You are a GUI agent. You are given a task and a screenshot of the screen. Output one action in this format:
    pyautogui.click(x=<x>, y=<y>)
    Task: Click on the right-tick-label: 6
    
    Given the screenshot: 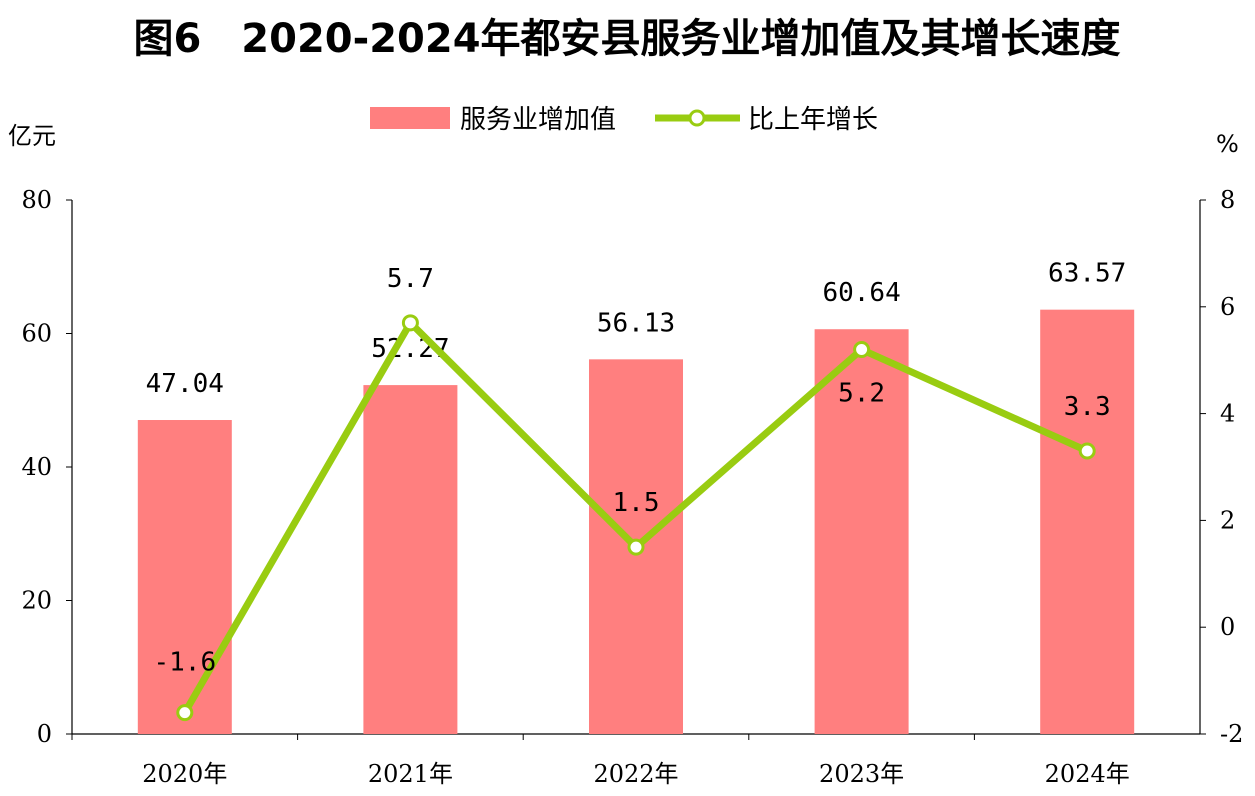 What is the action you would take?
    pyautogui.click(x=1227, y=307)
    